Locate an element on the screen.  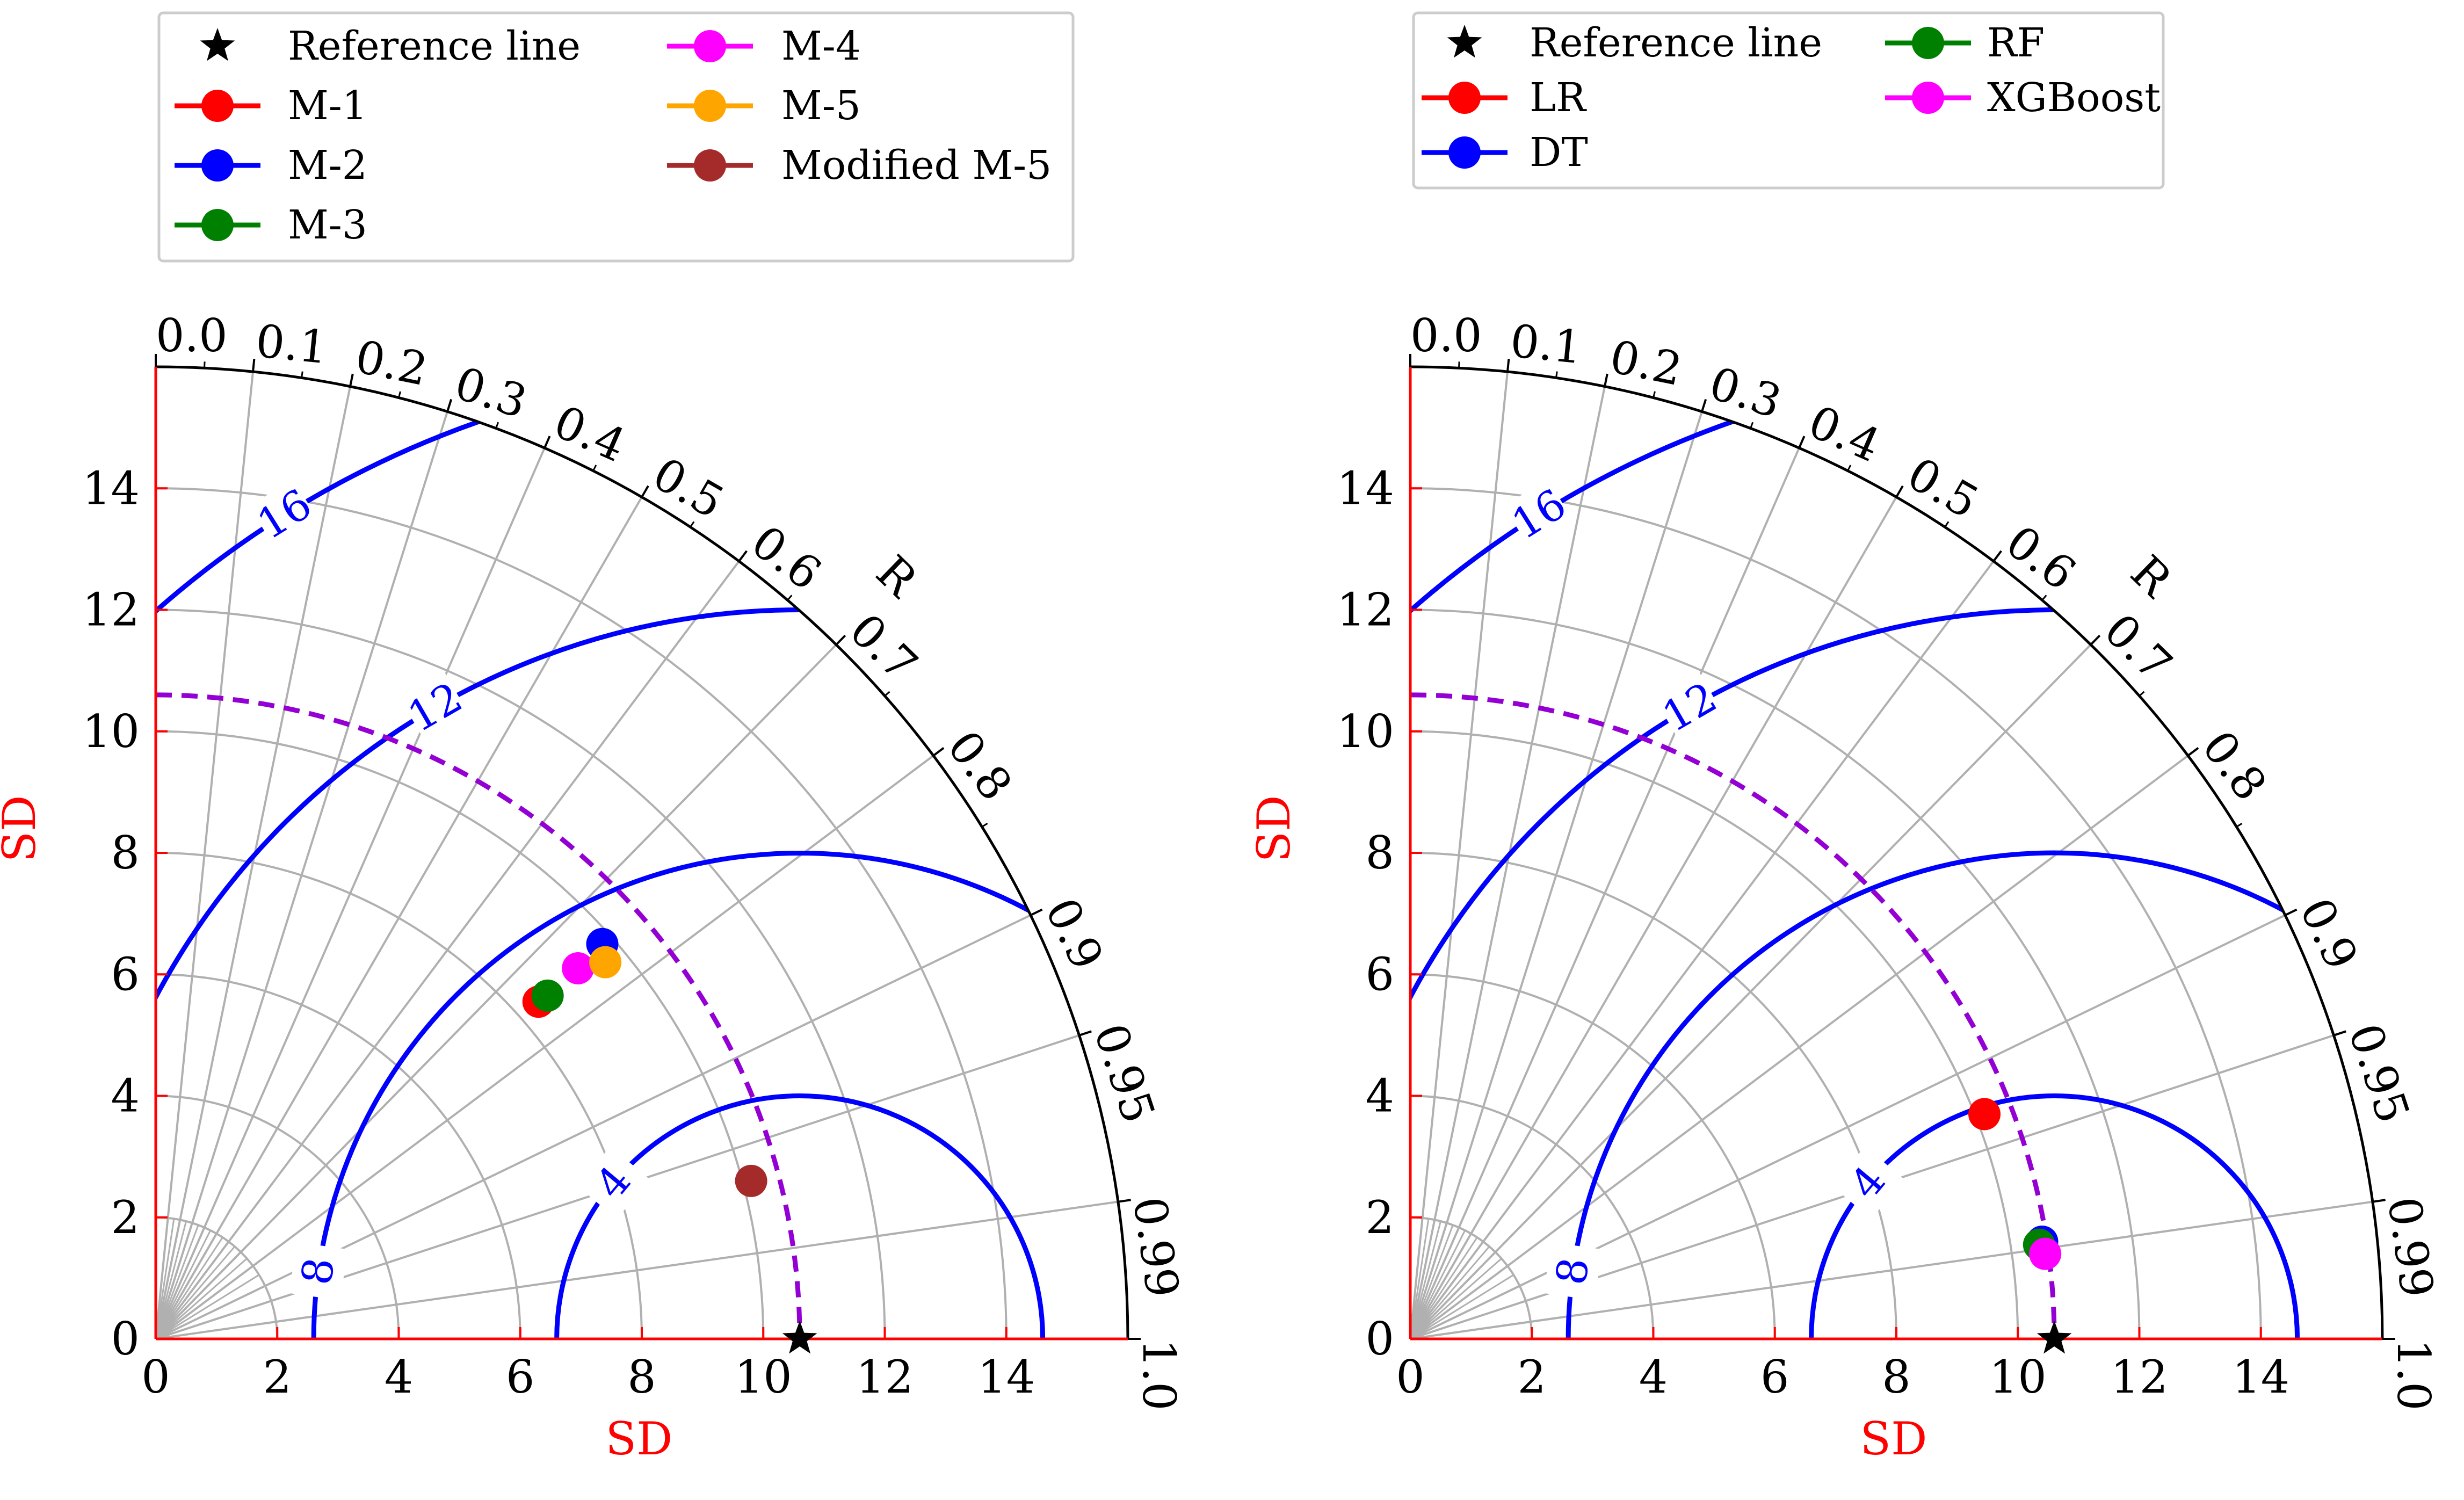
x-tick-label: 4 is located at coordinates (1654, 1377).